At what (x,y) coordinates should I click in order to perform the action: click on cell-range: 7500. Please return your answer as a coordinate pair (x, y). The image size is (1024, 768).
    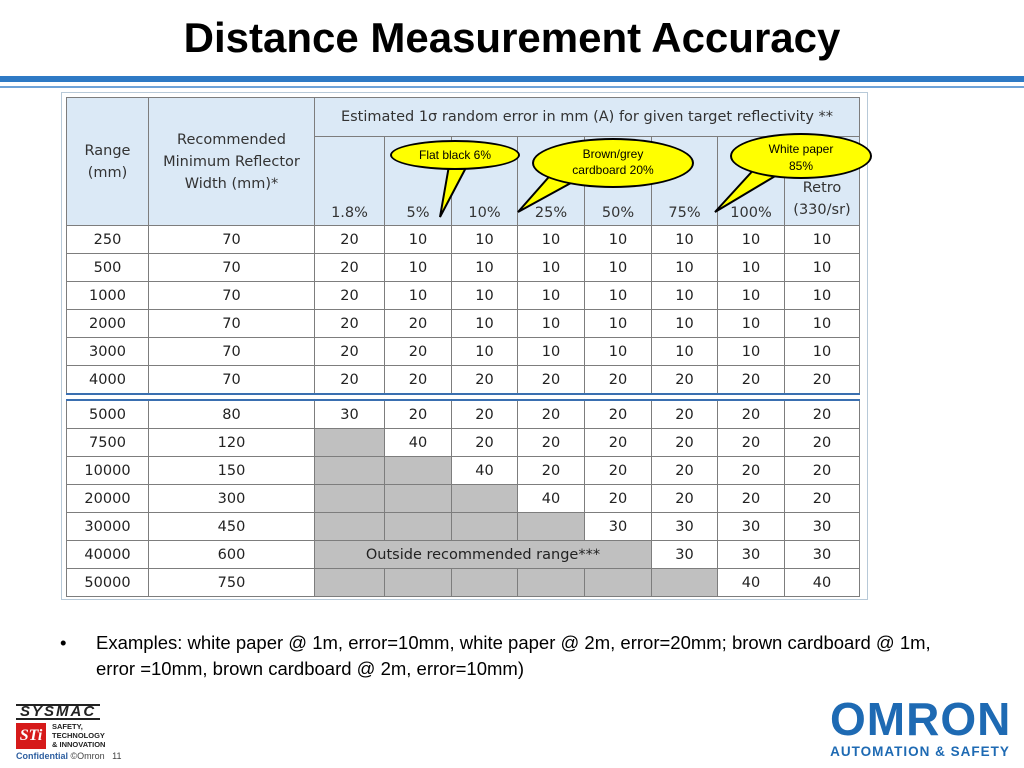
    Looking at the image, I should click on (107, 442).